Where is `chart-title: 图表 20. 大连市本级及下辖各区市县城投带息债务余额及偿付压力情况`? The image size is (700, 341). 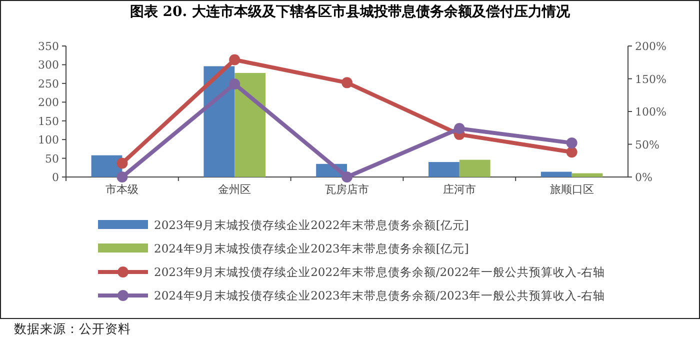 chart-title: 图表 20. 大连市本级及下辖各区市县城投带息债务余额及偿付压力情况 is located at coordinates (351, 11).